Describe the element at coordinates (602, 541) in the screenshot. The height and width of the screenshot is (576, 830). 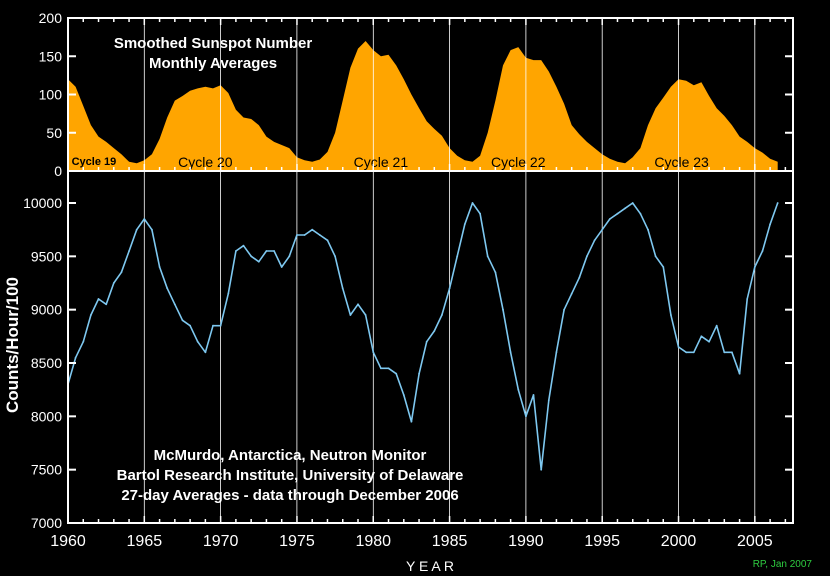
I see `x-tick-label-1995: 1995` at that location.